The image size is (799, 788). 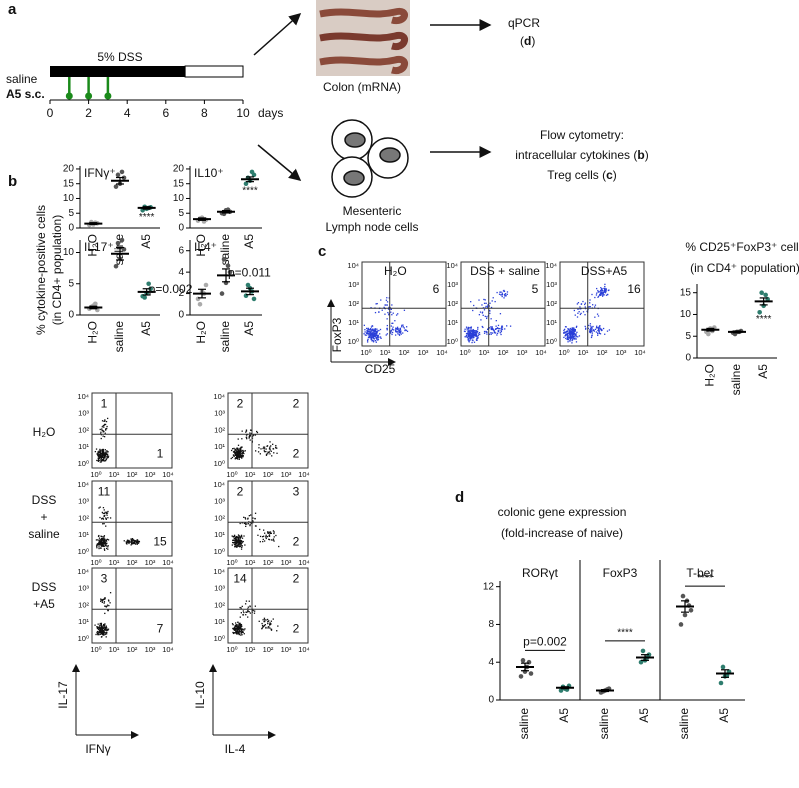 What do you see at coordinates (41, 270) in the screenshot?
I see `y-label: % cytokine-positive cells` at bounding box center [41, 270].